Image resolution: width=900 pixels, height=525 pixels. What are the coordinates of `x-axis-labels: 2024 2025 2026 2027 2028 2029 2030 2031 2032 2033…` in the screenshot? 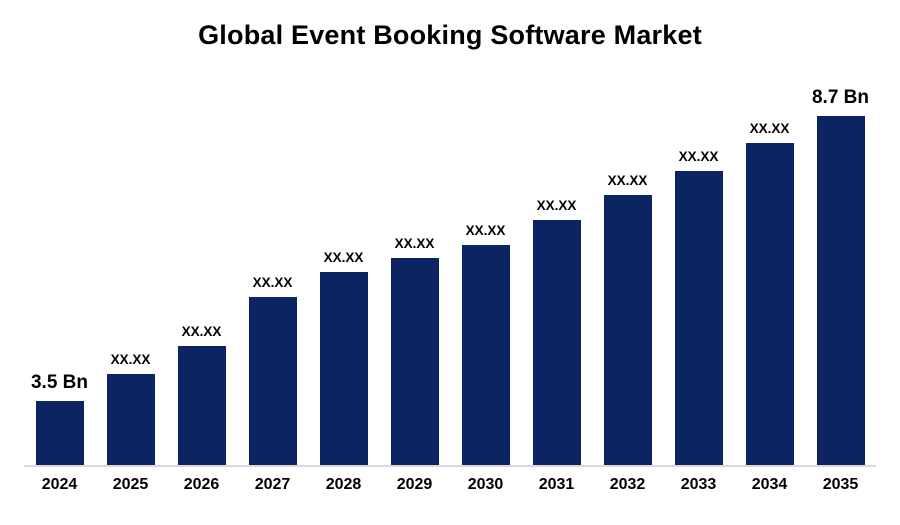 It's located at (450, 480).